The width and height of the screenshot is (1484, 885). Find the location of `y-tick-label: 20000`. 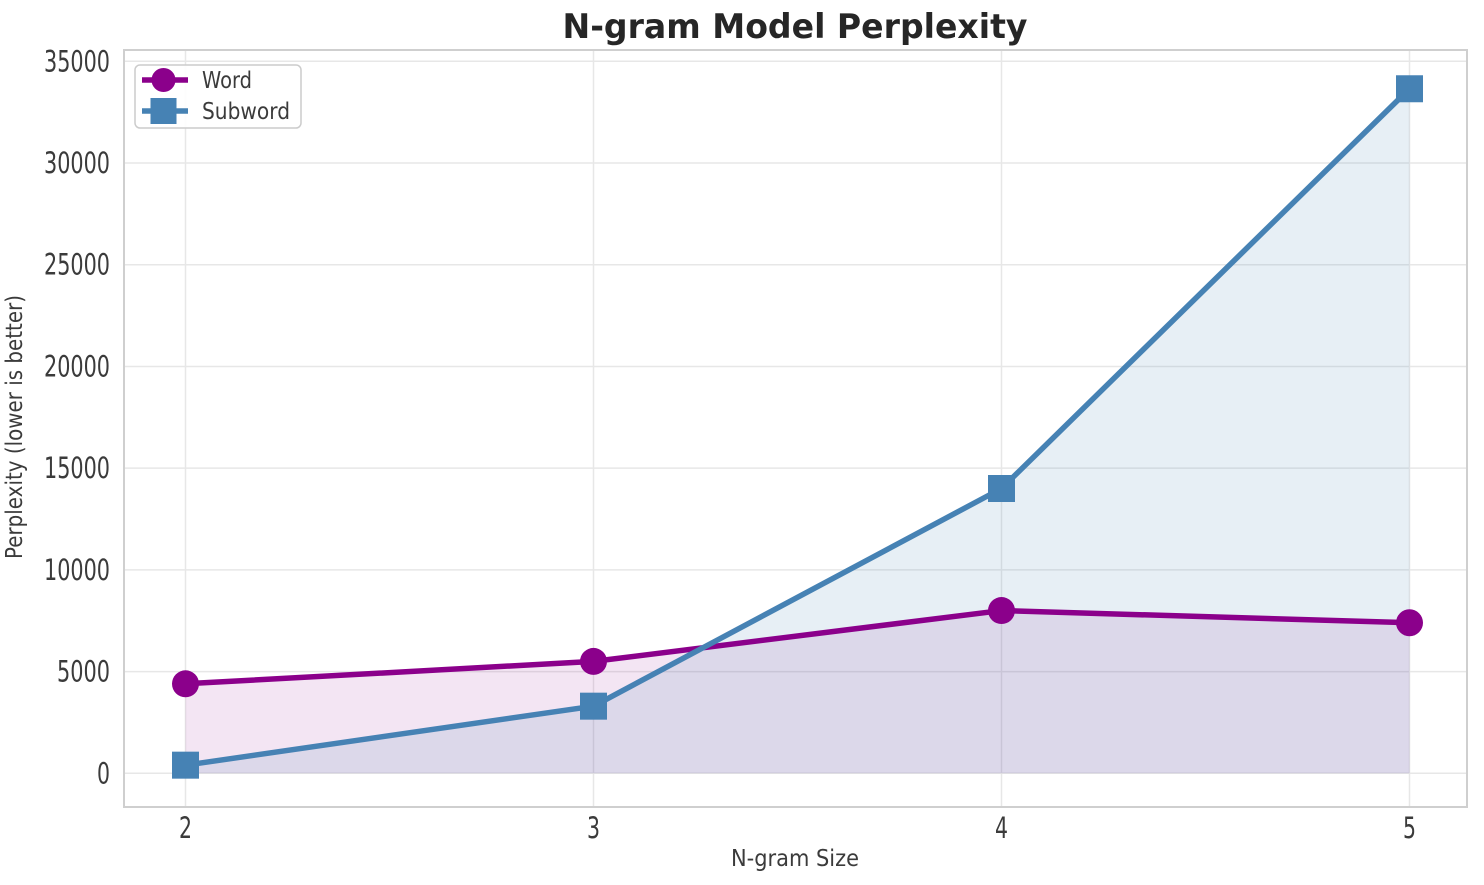

y-tick-label: 20000 is located at coordinates (77, 366).